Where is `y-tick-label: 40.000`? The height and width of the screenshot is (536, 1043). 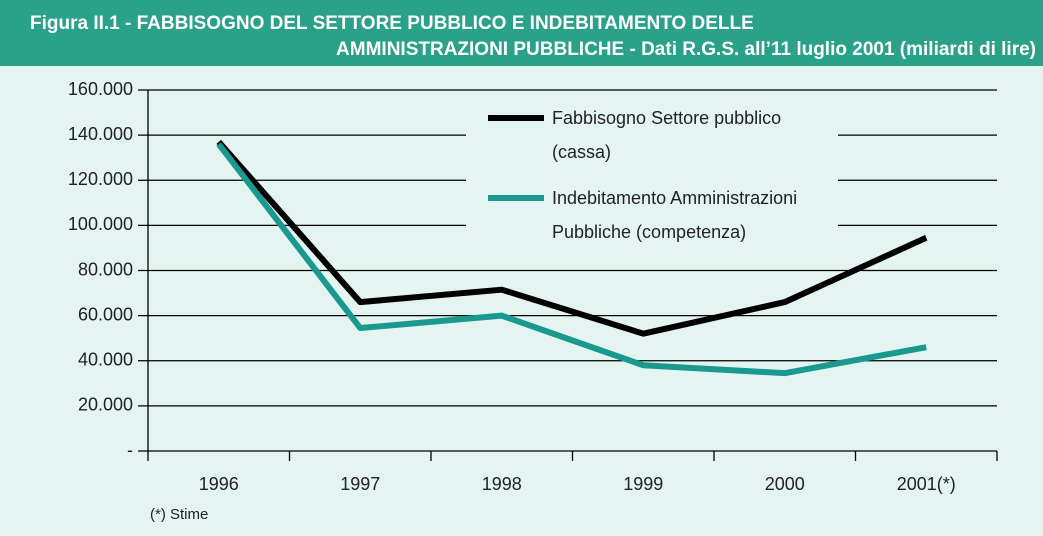 y-tick-label: 40.000 is located at coordinates (105, 360).